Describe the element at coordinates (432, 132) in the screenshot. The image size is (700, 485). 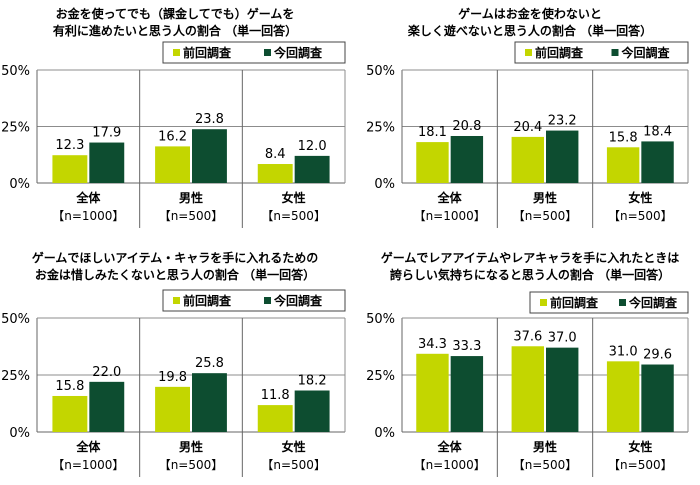
I see `data-label: 18.1` at that location.